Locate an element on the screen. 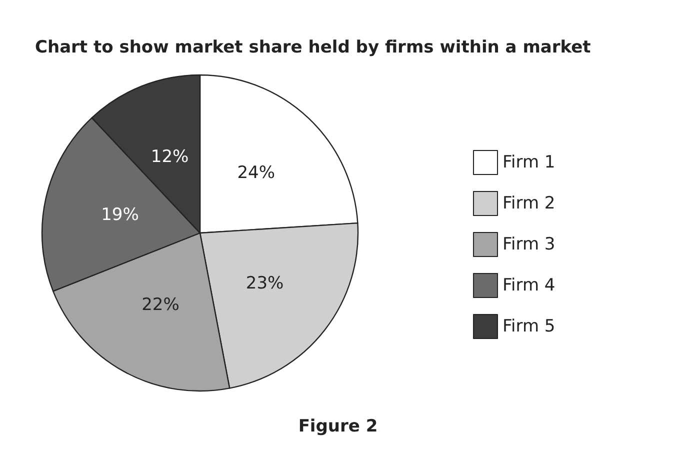 The image size is (676, 451). legend-label: Firm 1 is located at coordinates (529, 162).